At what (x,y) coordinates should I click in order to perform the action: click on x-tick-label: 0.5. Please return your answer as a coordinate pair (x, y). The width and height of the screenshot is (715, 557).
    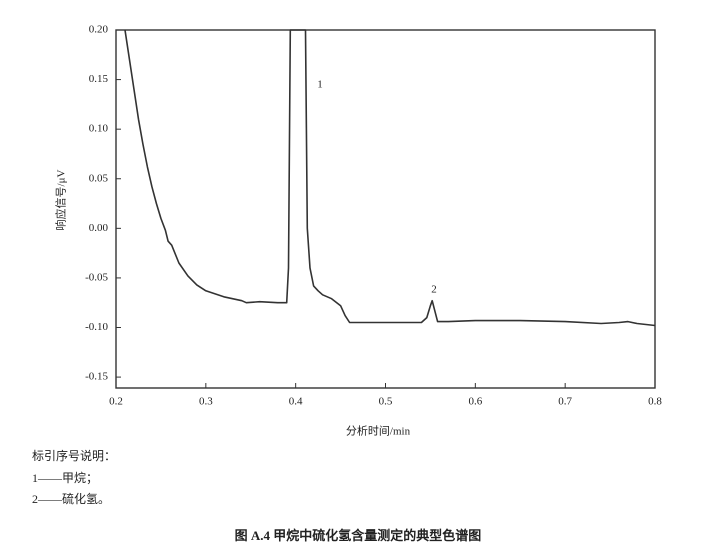
    Looking at the image, I should click on (386, 402).